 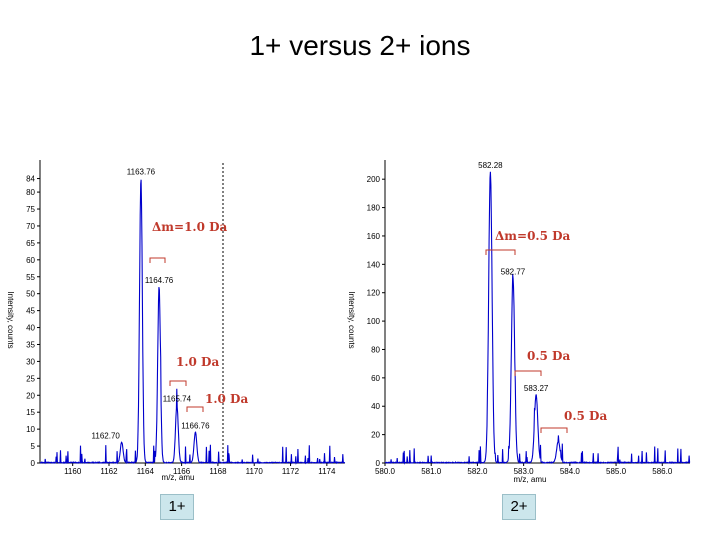 I want to click on right-y-tick-label: 200, so click(x=374, y=179).